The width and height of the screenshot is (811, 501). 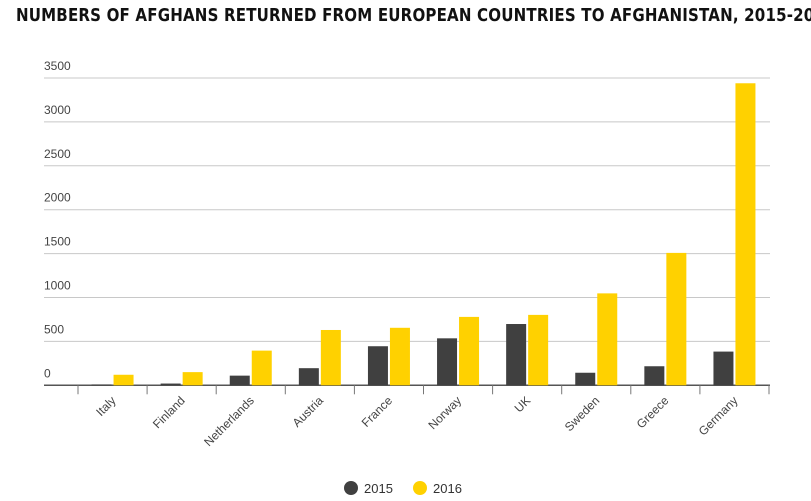 What do you see at coordinates (399, 356) in the screenshot?
I see `bar-2016-france` at bounding box center [399, 356].